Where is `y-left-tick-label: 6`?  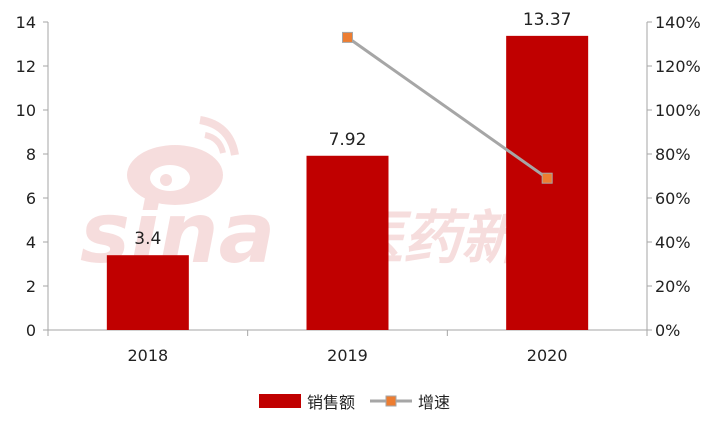
y-left-tick-label: 6 is located at coordinates (31, 198).